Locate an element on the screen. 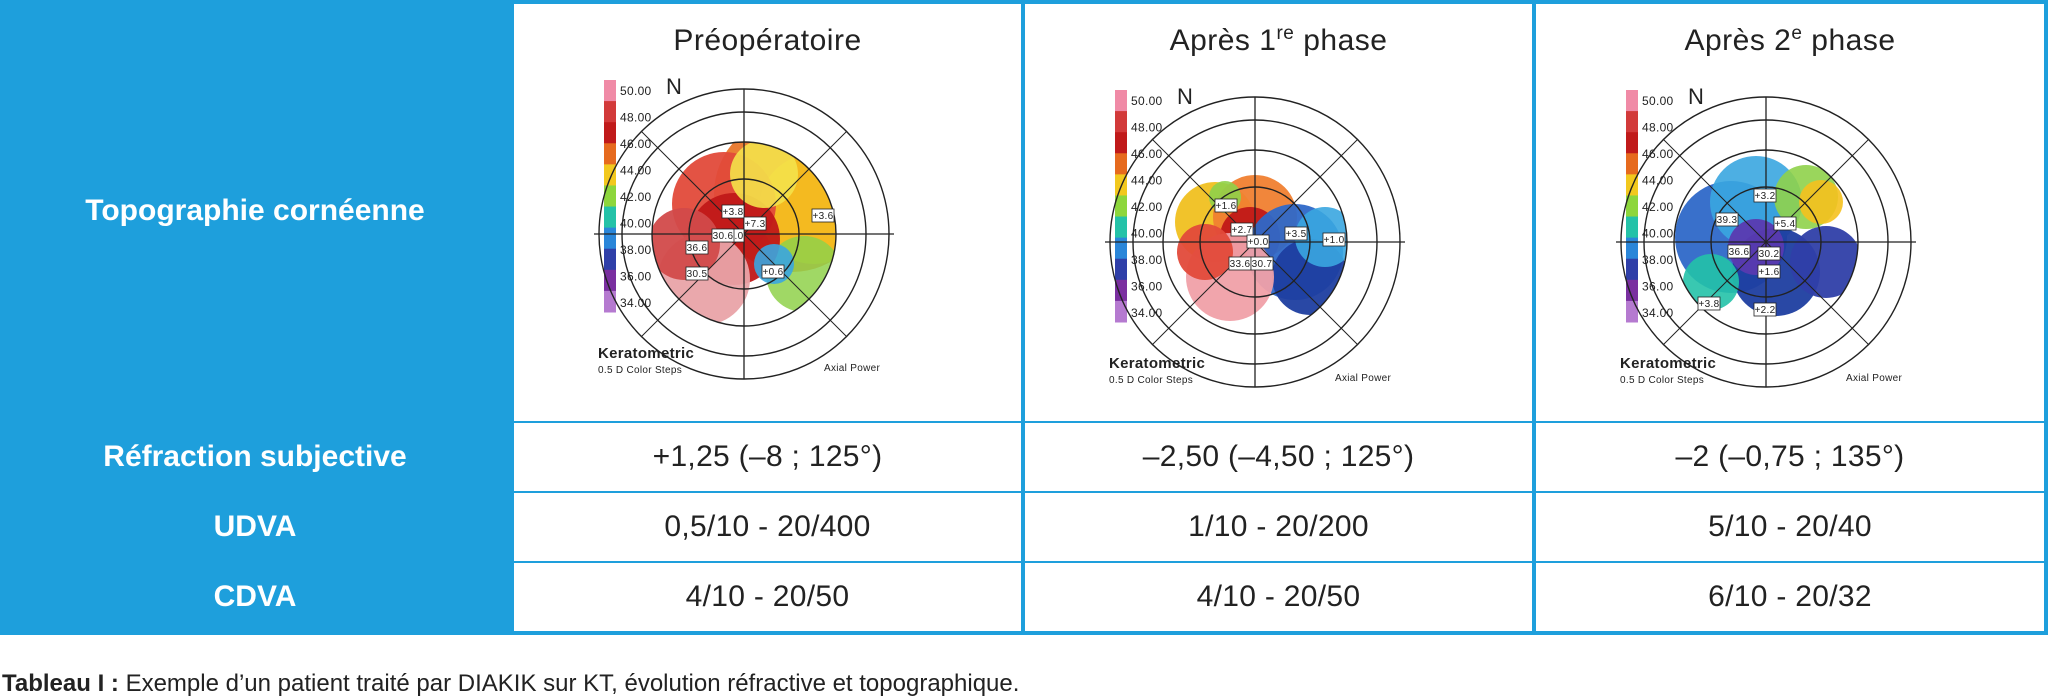  svg-text: +2.2 is located at coordinates (1765, 310).